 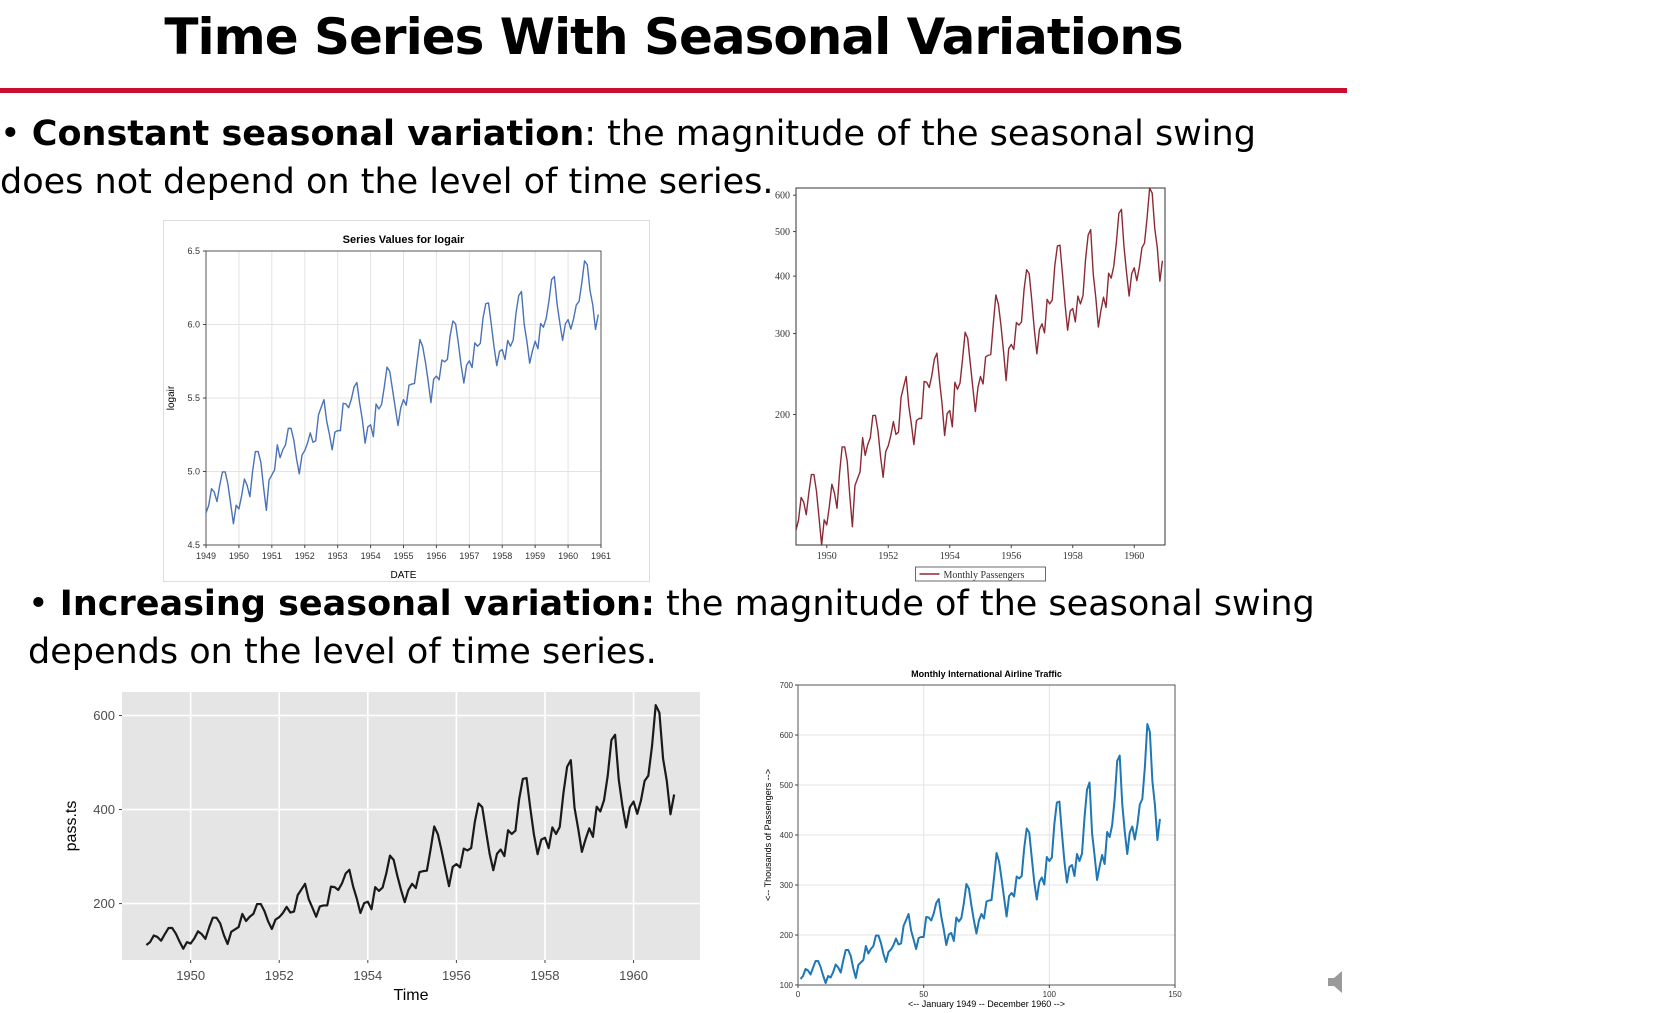 What do you see at coordinates (71, 826) in the screenshot?
I see `y-axis-label: pass.ts` at bounding box center [71, 826].